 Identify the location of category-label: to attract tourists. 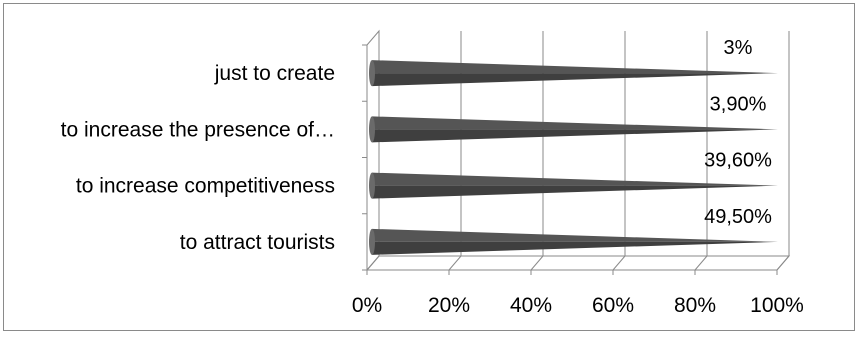
(257, 242).